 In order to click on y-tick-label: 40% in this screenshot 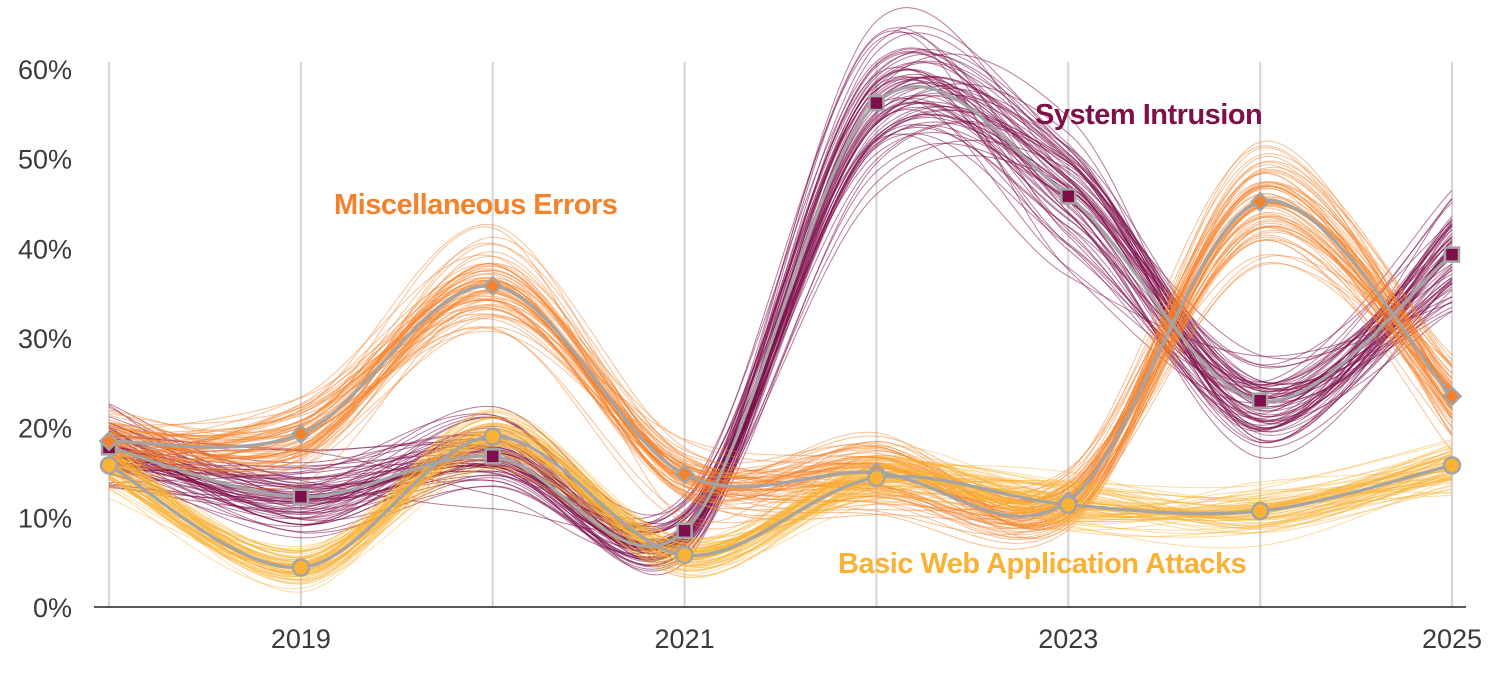, I will do `click(45, 249)`.